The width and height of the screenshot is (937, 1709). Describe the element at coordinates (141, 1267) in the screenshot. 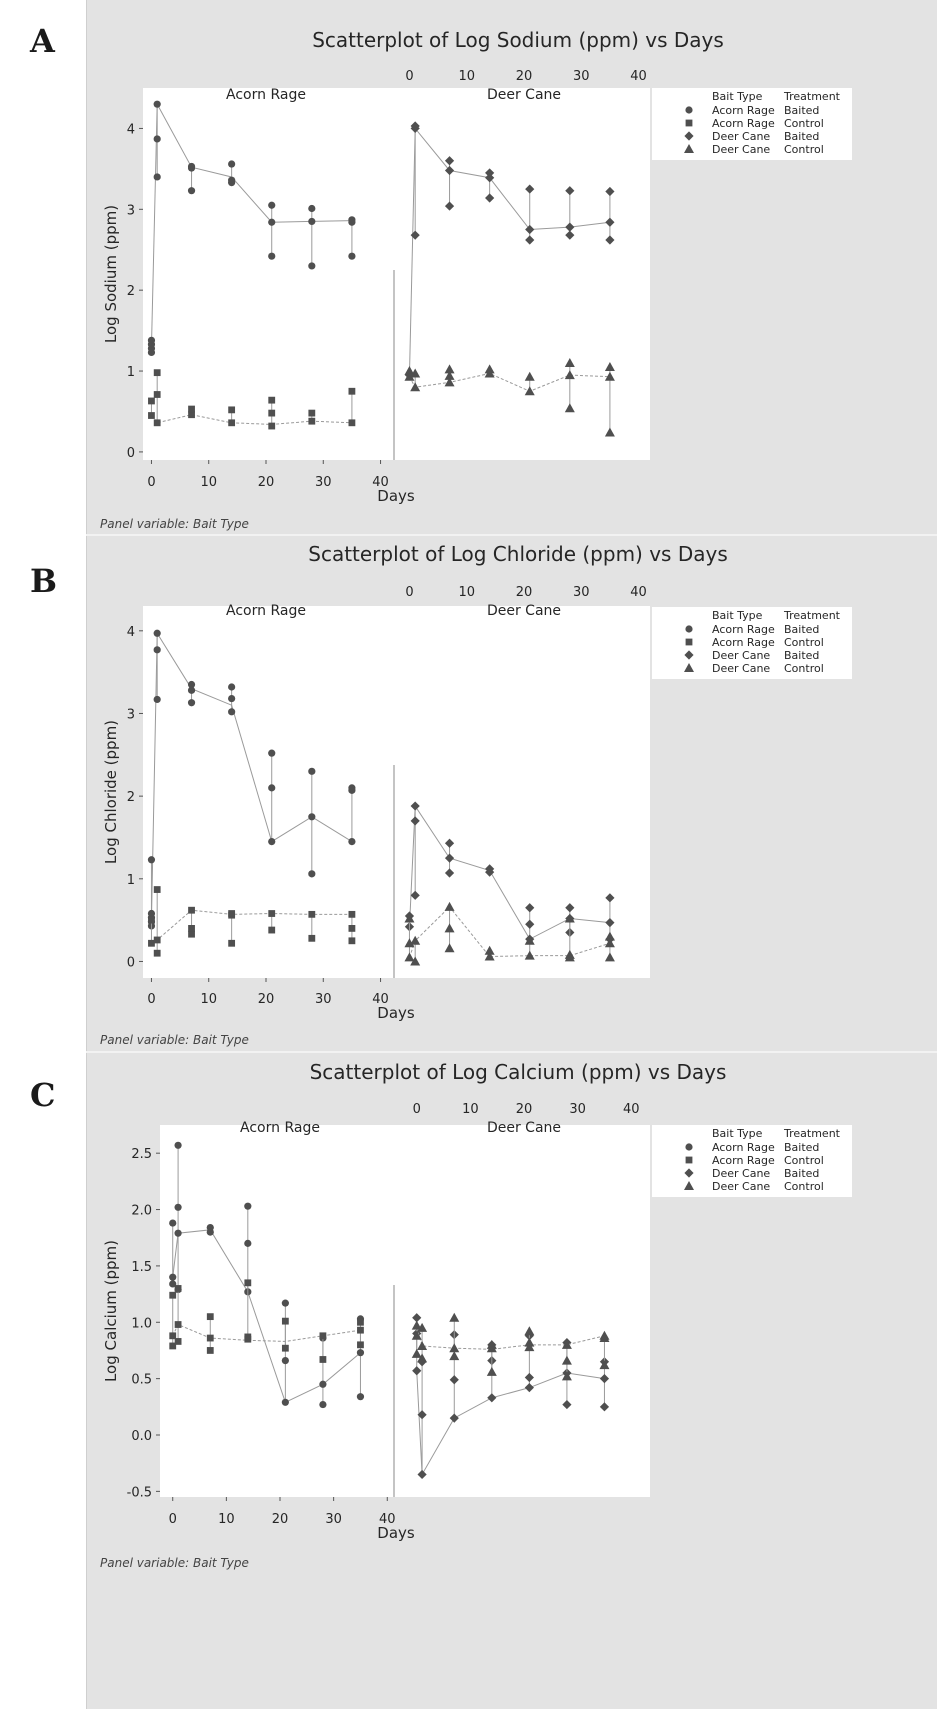

I see `y-tick-label: 1.5` at that location.